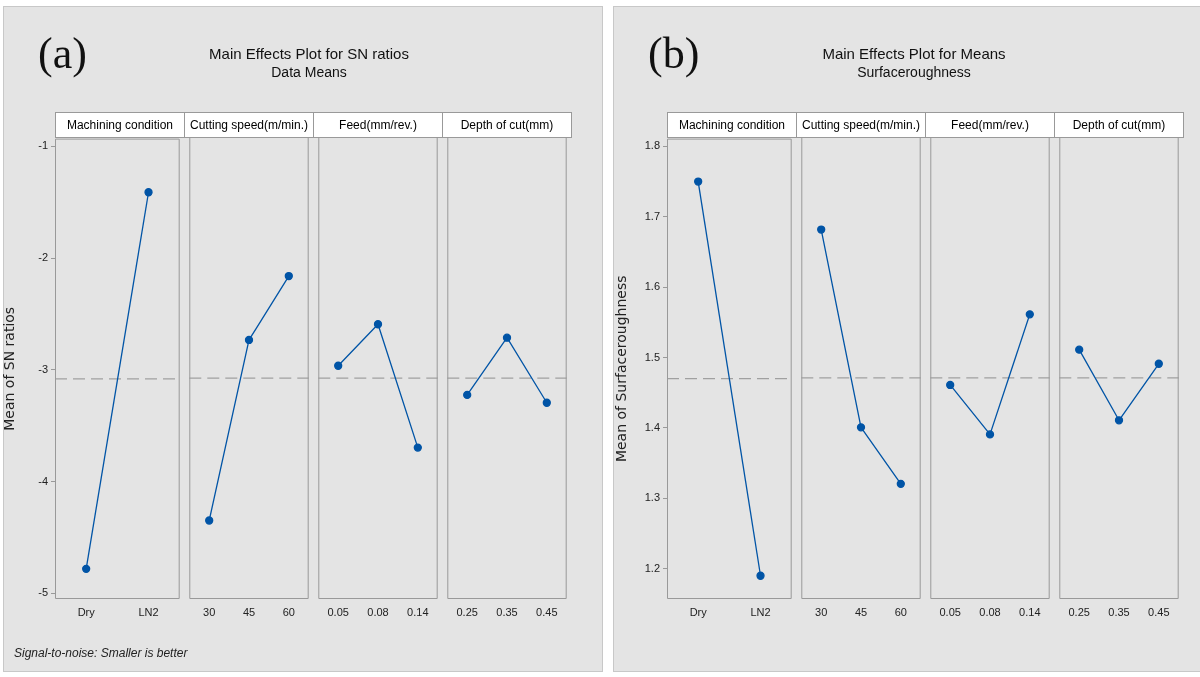  I want to click on y-tick-label: -5, so click(43, 592).